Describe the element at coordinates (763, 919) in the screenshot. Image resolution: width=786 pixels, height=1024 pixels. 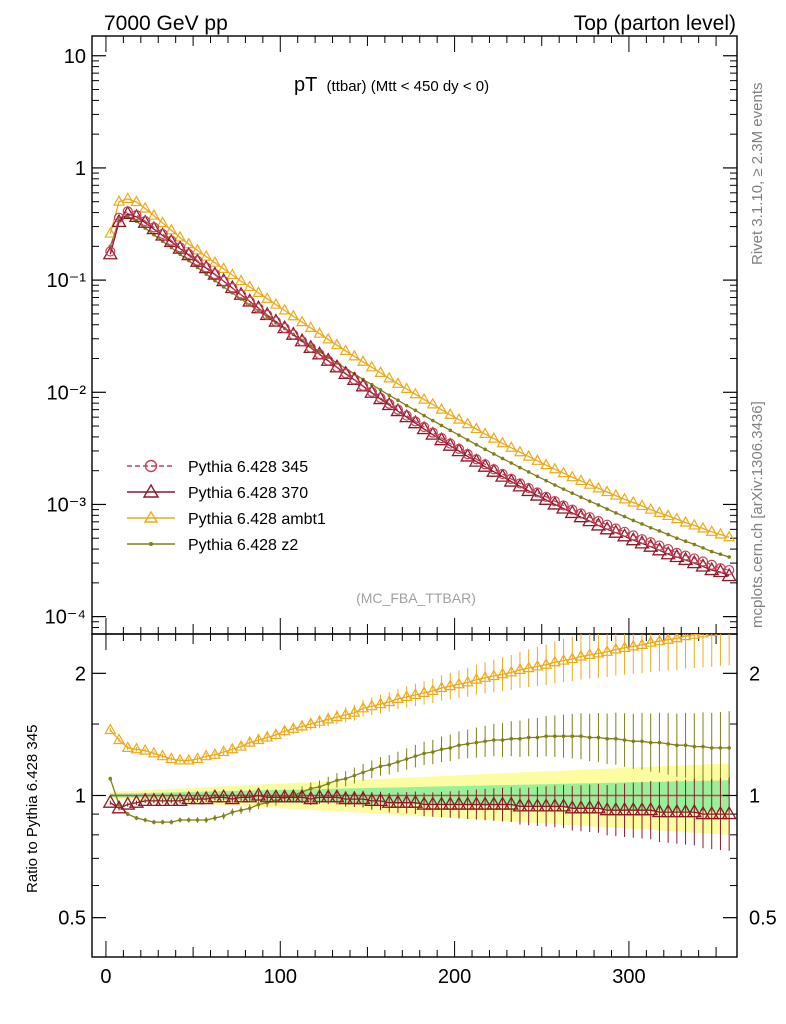
I see `ratio-y-tick-label-right: 0.5` at that location.